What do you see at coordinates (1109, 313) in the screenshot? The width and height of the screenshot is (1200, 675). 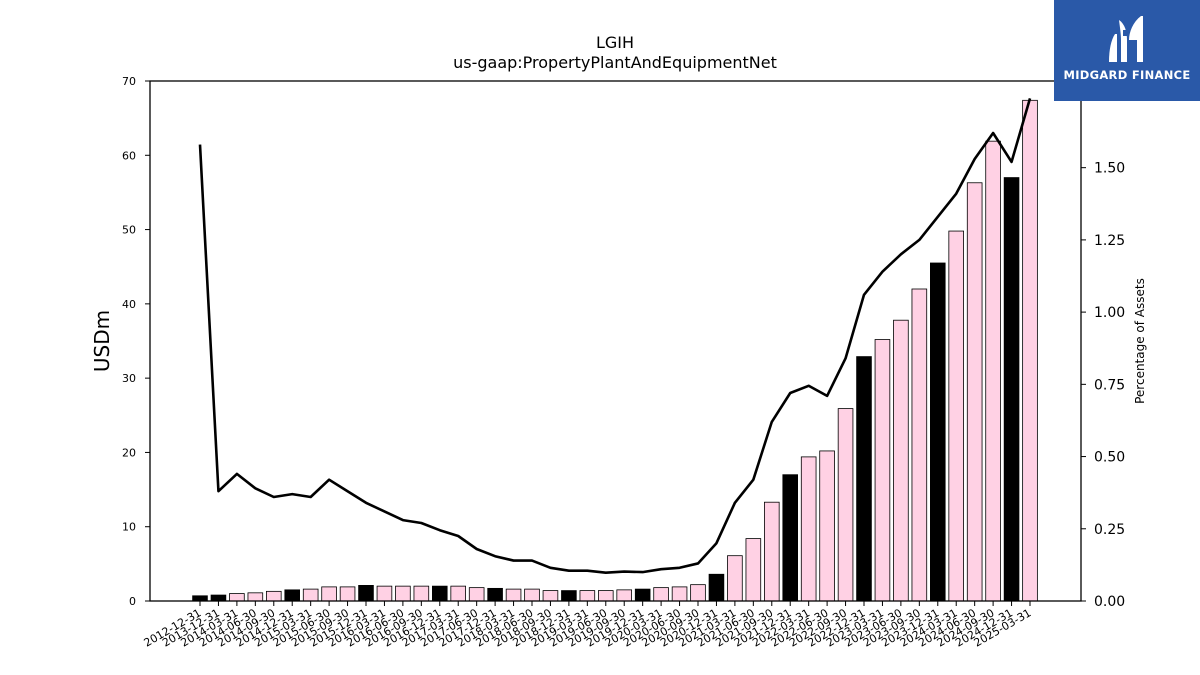 I see `y2-tick-label: 1.00` at bounding box center [1109, 313].